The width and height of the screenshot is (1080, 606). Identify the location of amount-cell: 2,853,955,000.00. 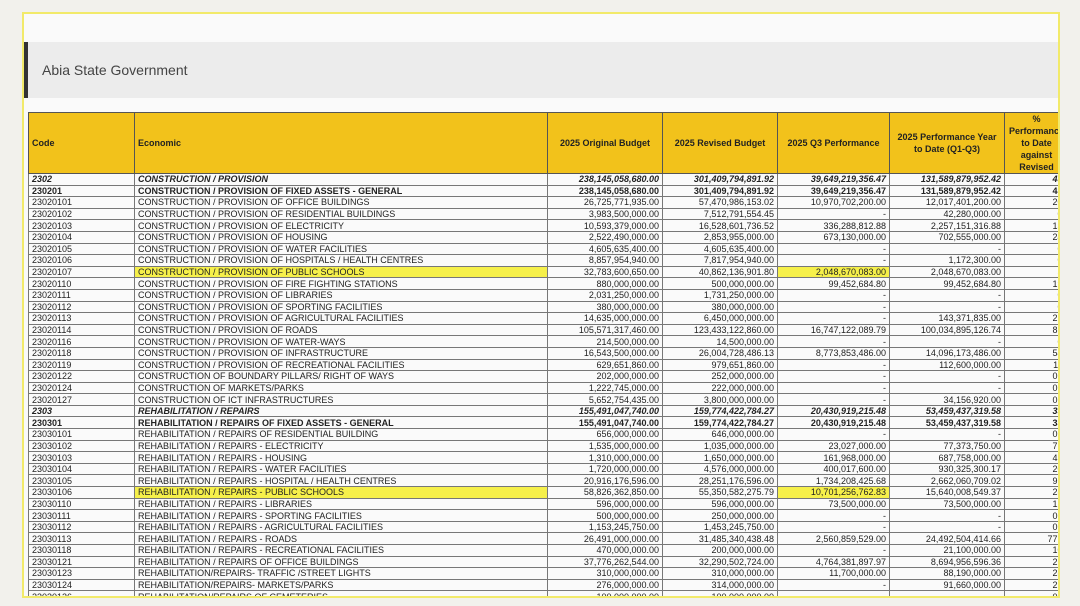
(720, 237).